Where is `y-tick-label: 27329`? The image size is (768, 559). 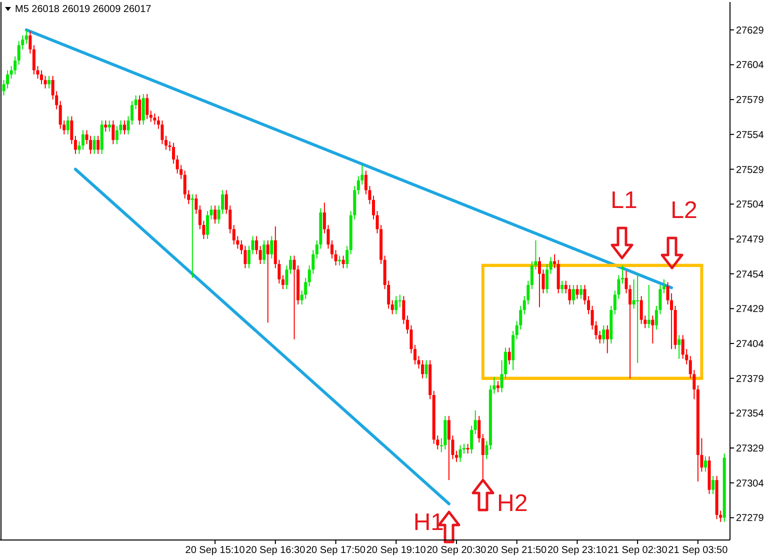 y-tick-label: 27329 is located at coordinates (750, 449).